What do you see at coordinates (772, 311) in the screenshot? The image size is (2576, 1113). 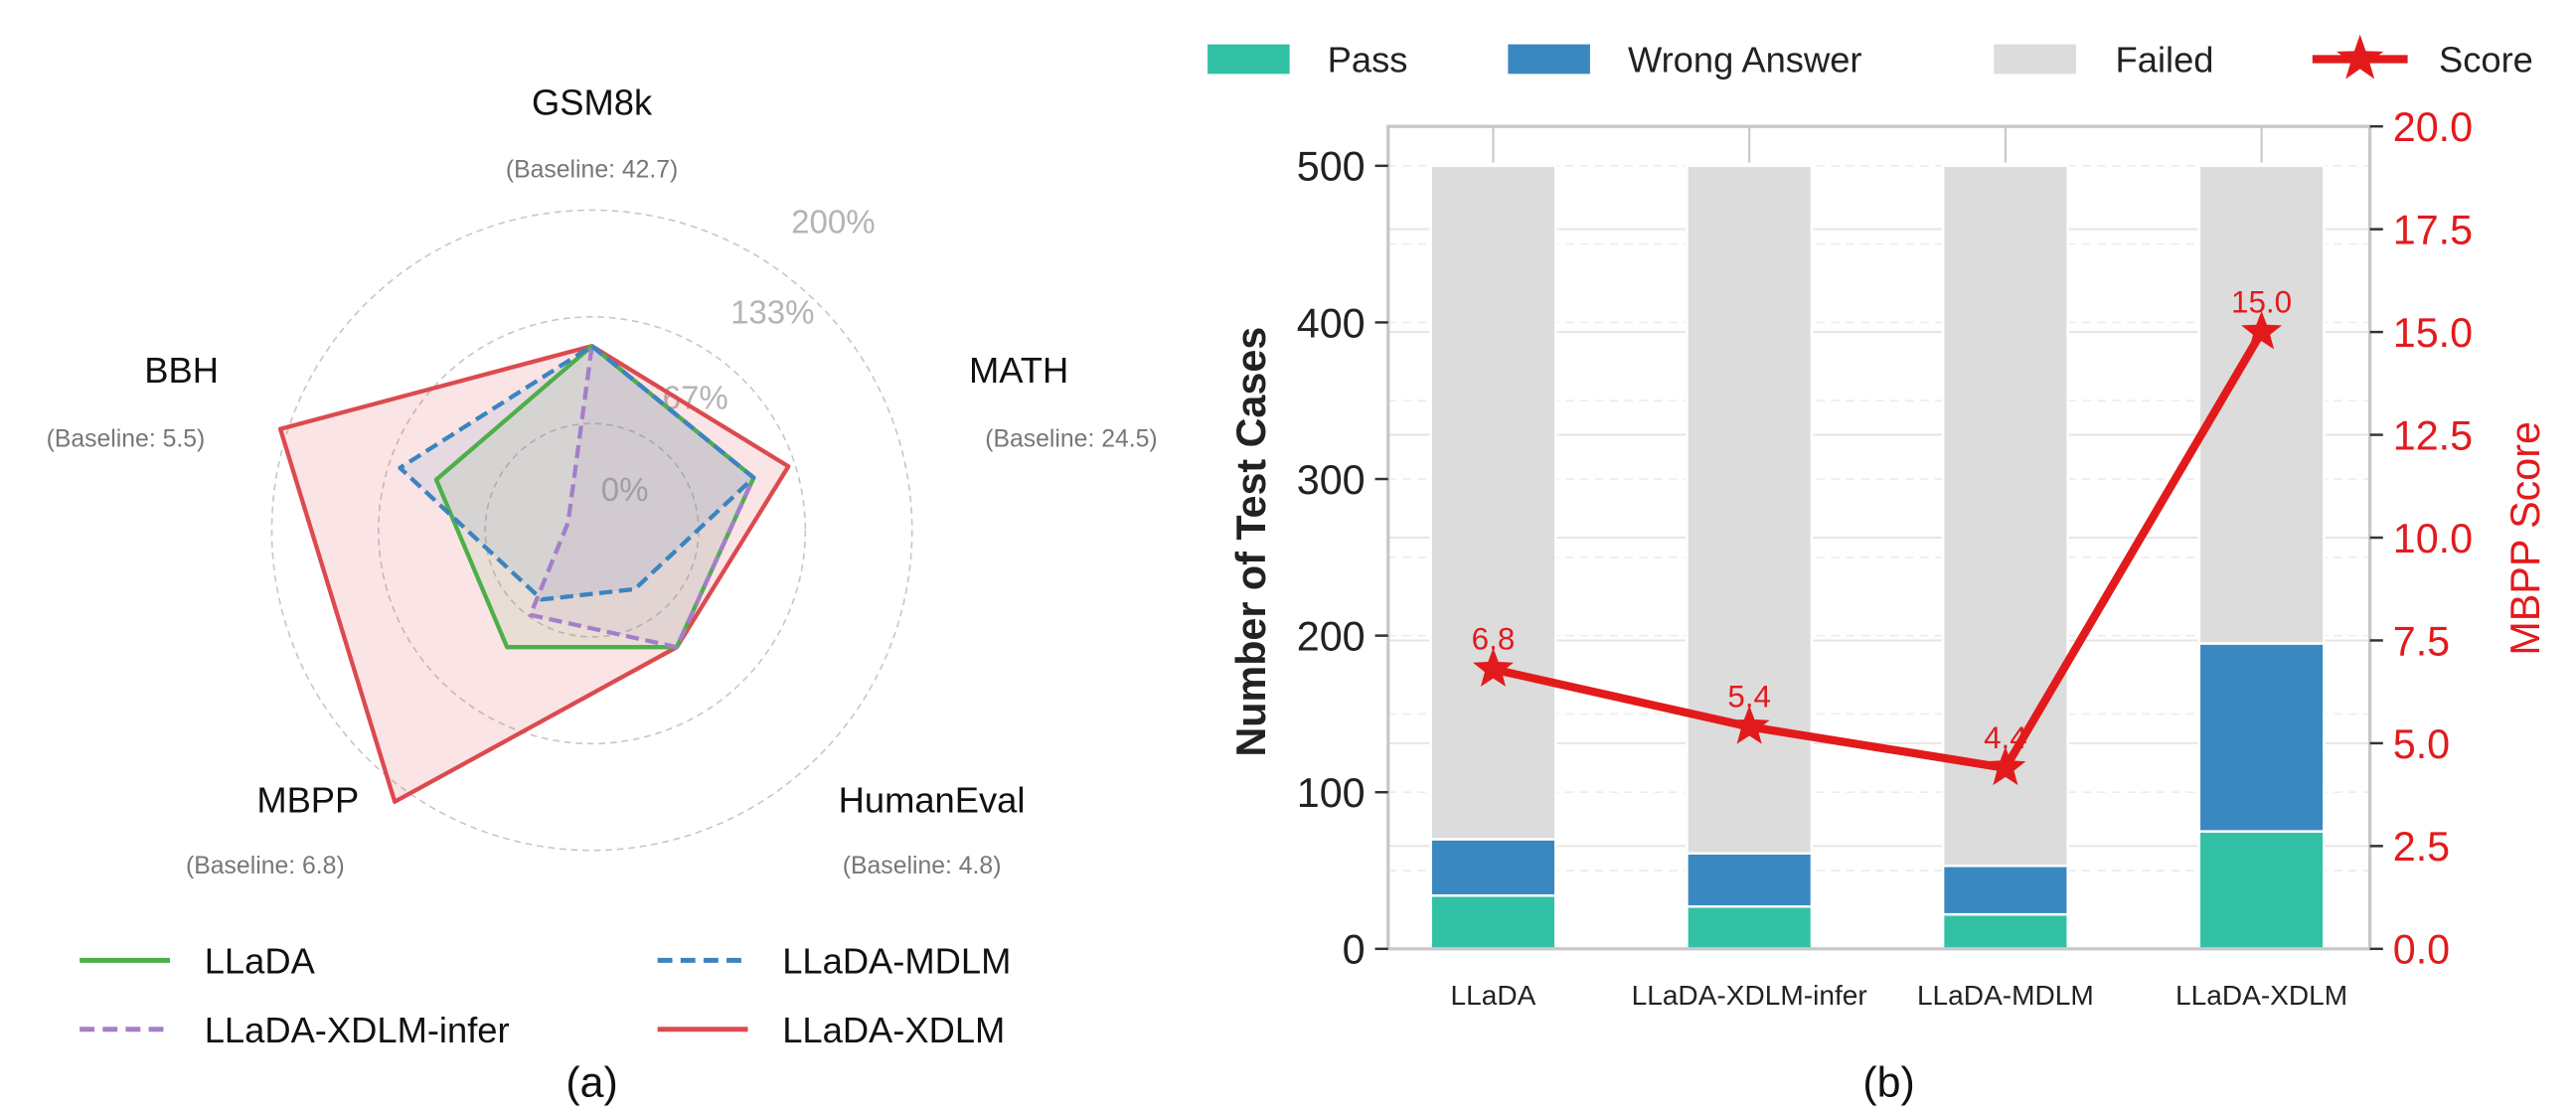 I see `ring-label: 133%` at bounding box center [772, 311].